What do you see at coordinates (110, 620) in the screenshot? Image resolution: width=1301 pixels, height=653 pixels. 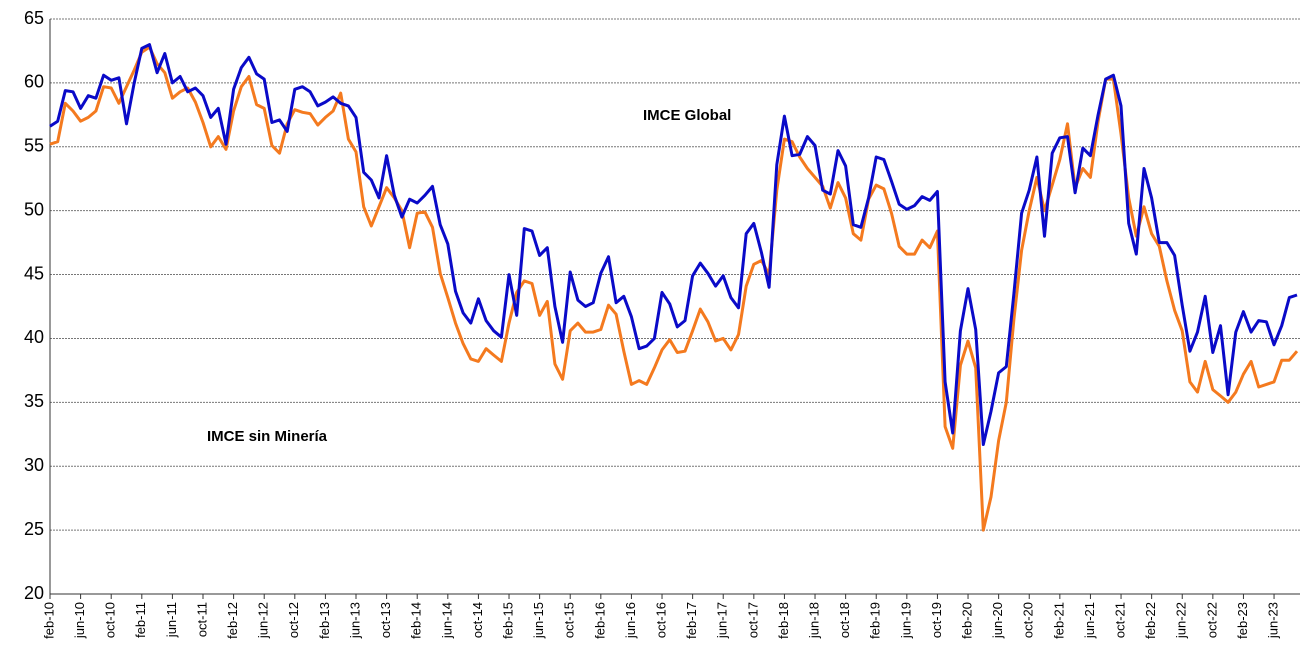 I see `x-tick-label: oct-10` at bounding box center [110, 620].